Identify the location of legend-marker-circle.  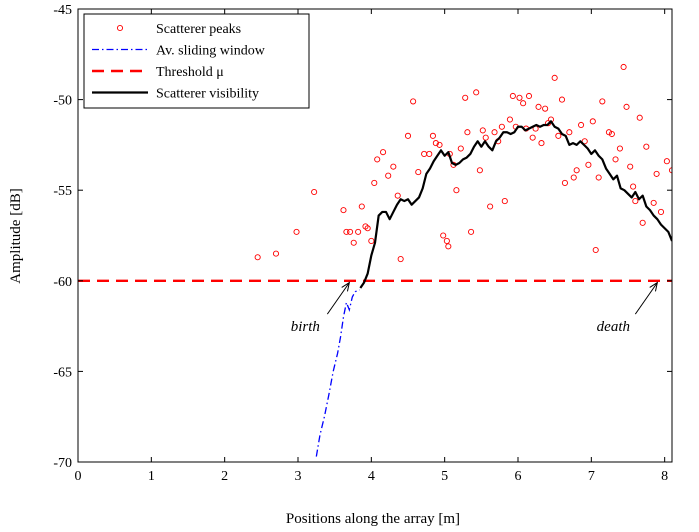
(120, 28).